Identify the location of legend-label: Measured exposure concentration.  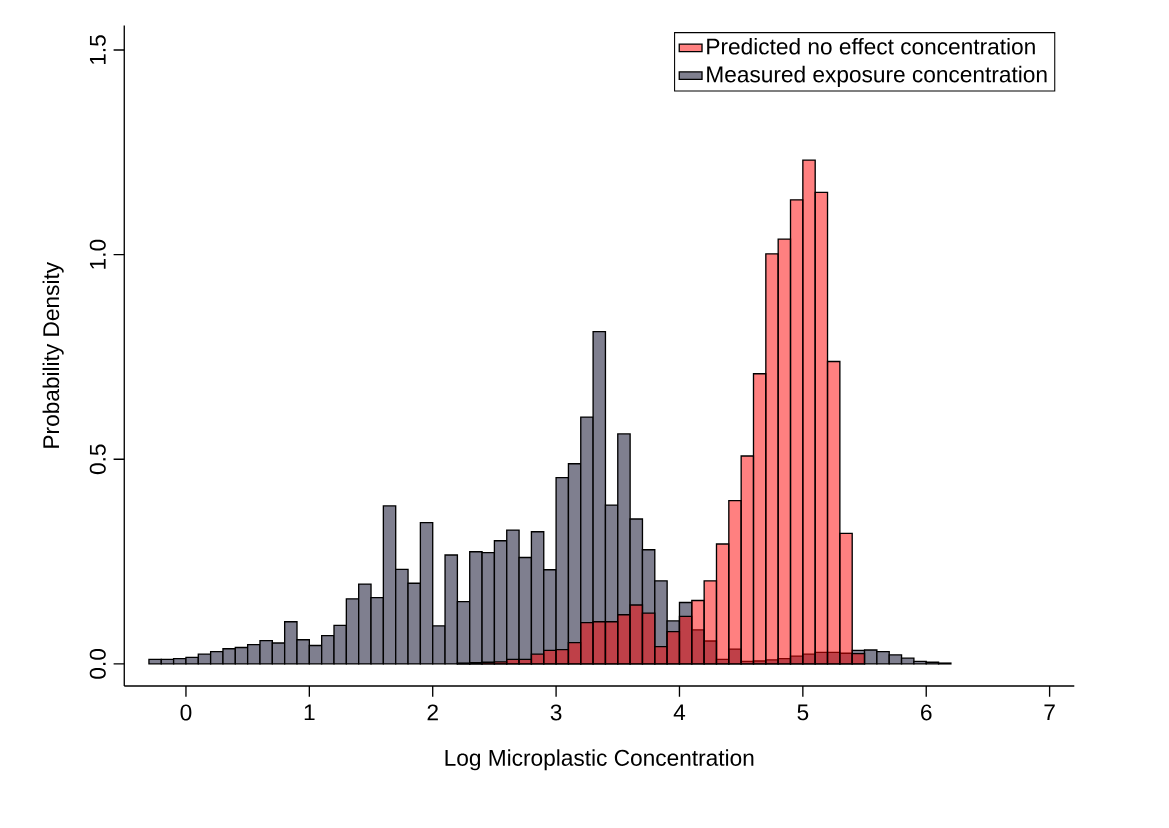
(877, 76).